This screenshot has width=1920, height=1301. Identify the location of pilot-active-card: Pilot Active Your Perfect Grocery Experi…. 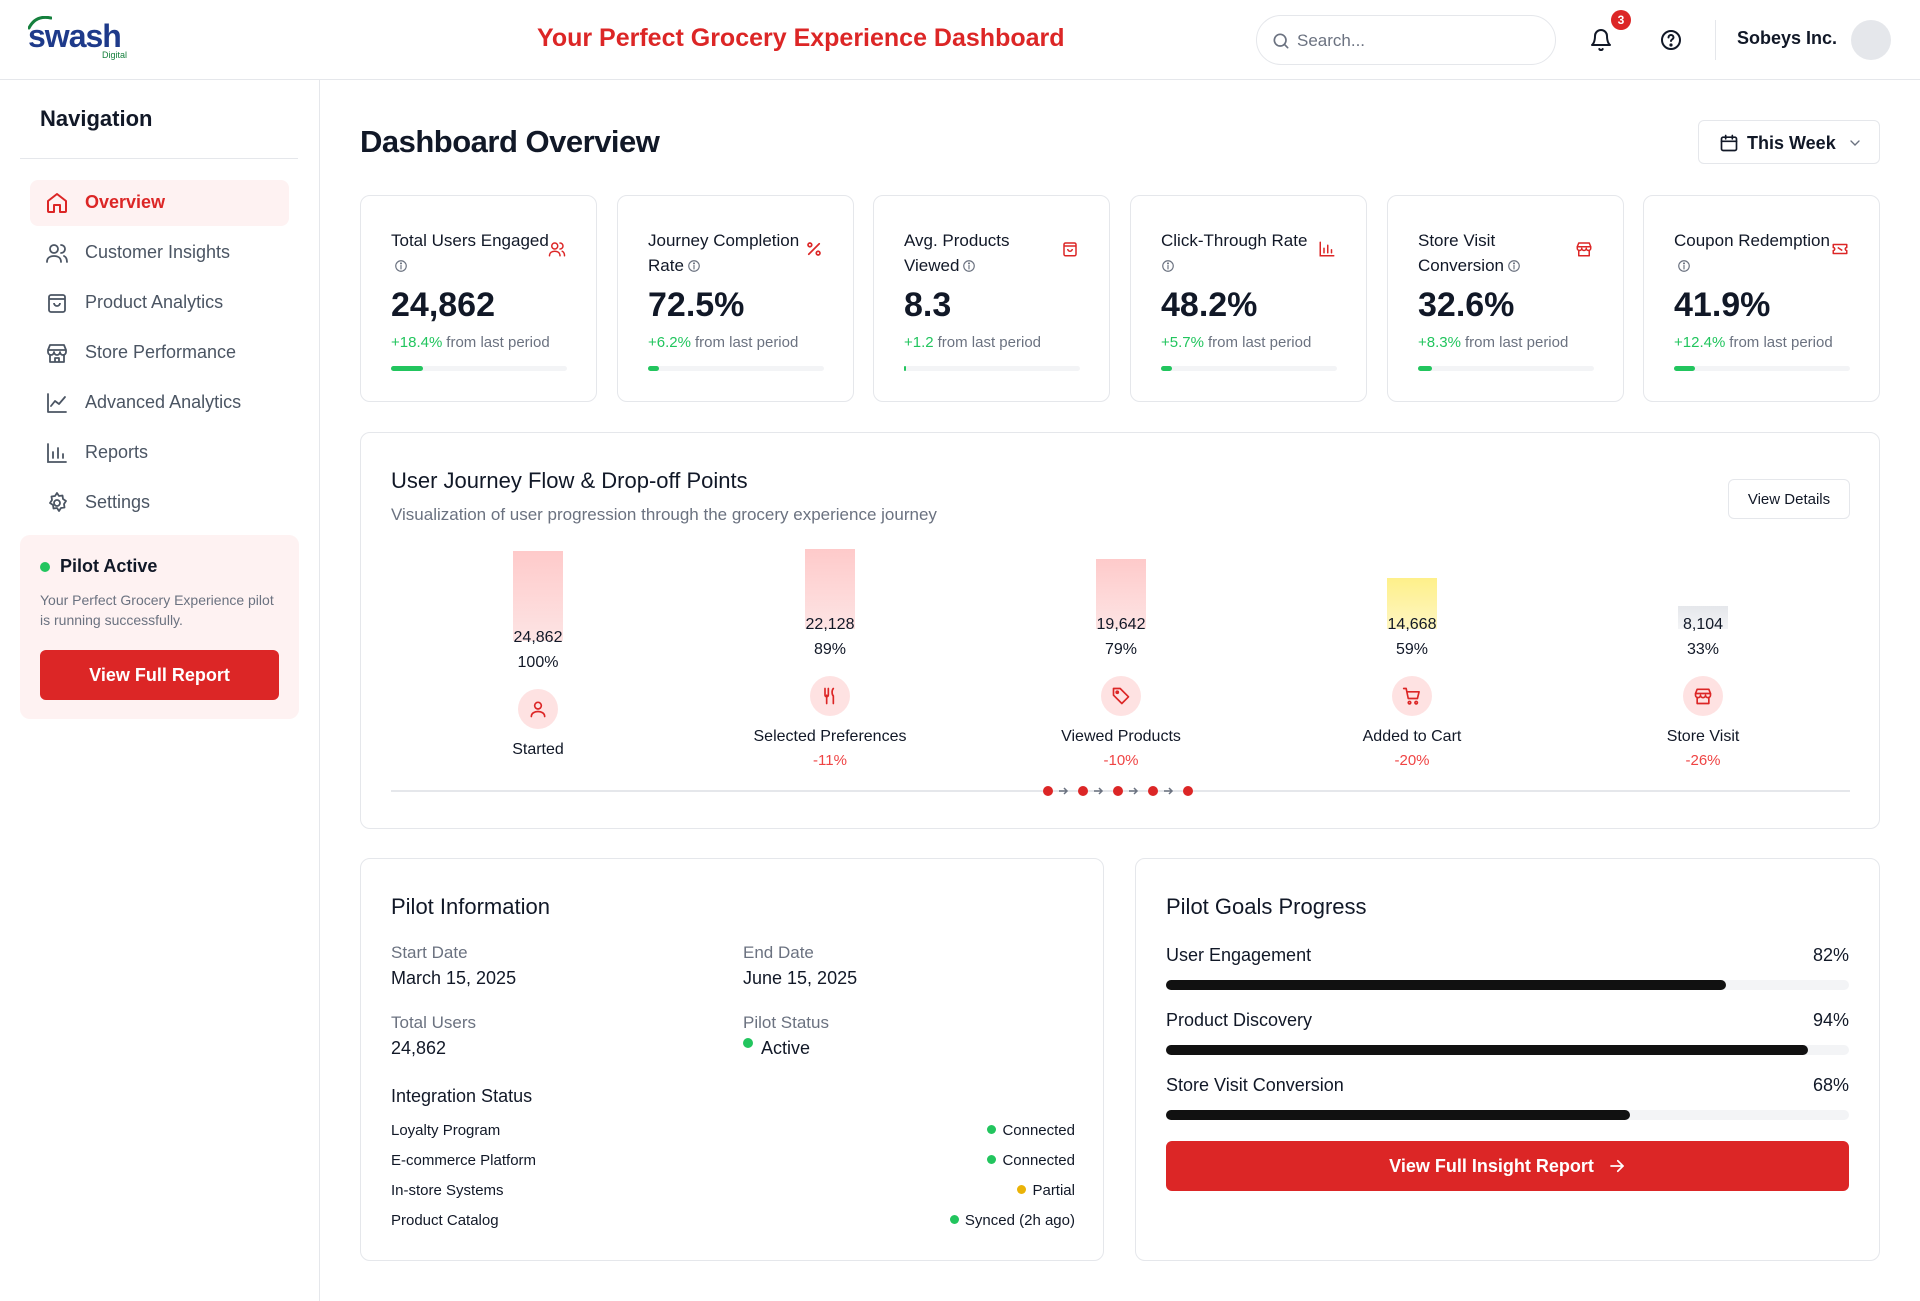
(159, 627).